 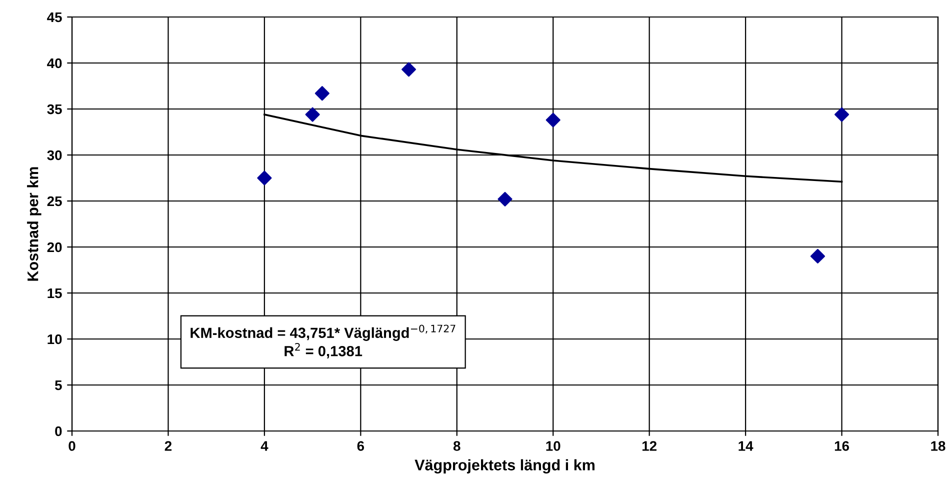 I want to click on y-tick-label: 0, so click(x=58, y=431).